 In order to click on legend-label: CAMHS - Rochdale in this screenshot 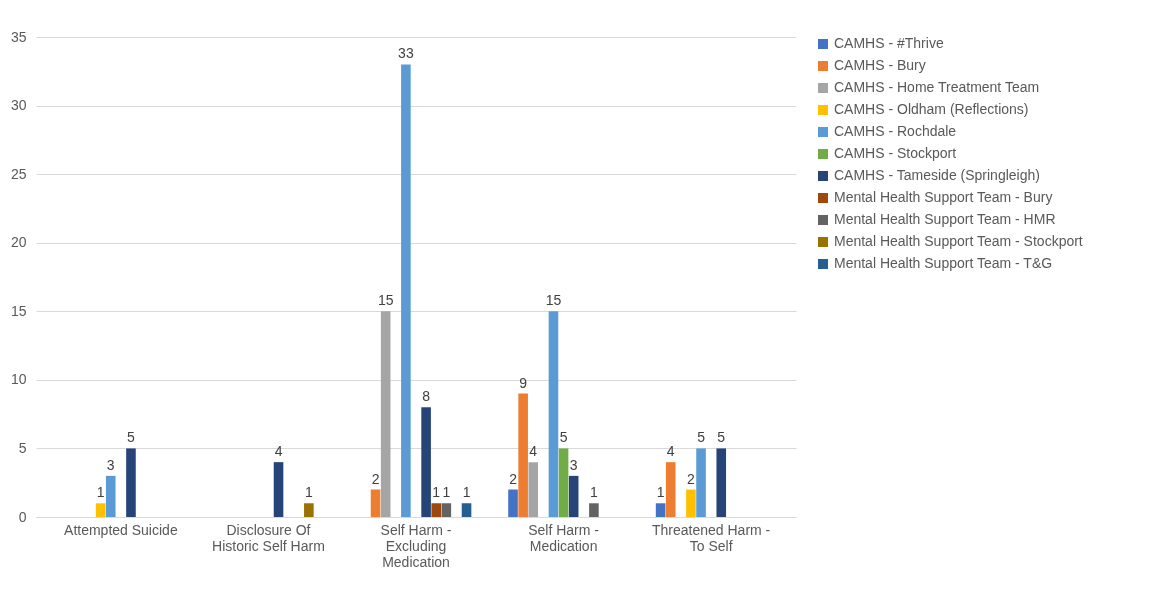, I will do `click(895, 131)`.